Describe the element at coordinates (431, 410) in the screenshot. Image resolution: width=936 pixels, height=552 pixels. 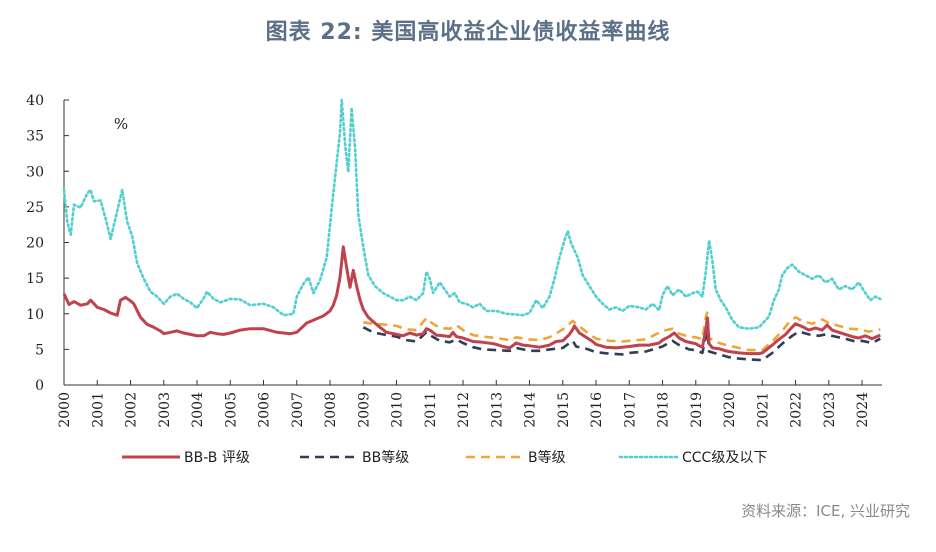
I see `x-tick-label: 2011` at that location.